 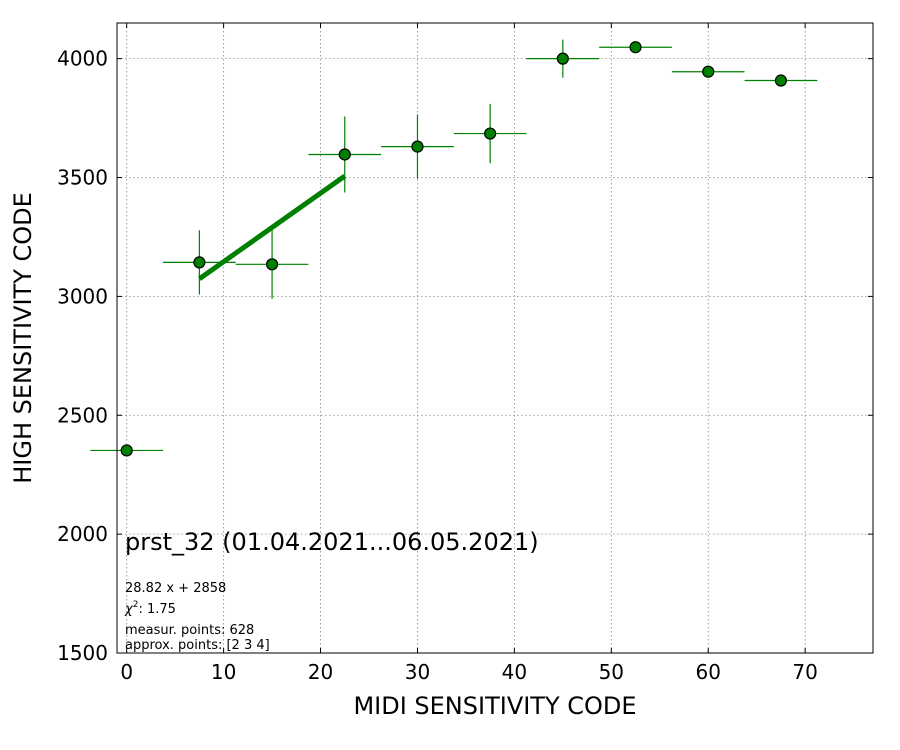 What do you see at coordinates (82, 296) in the screenshot?
I see `y-tick-label: 3000` at bounding box center [82, 296].